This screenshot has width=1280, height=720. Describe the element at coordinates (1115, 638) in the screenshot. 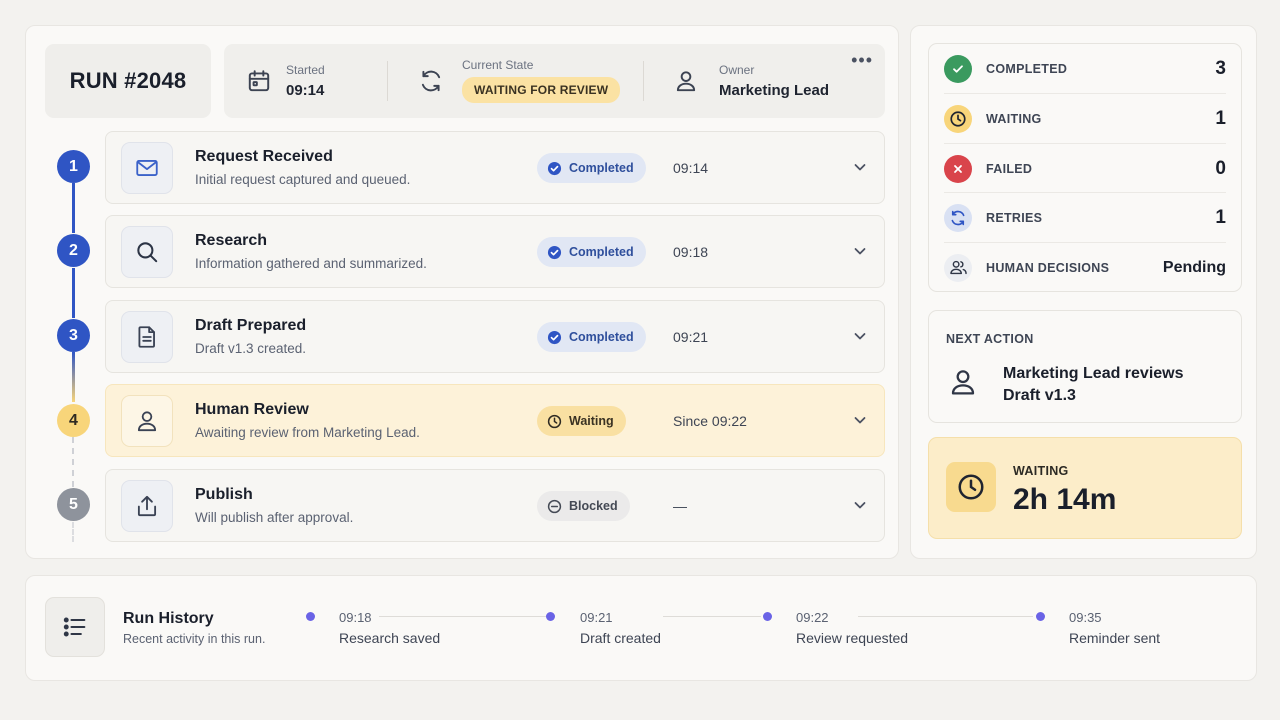

I see `history-event: Reminder sent` at that location.